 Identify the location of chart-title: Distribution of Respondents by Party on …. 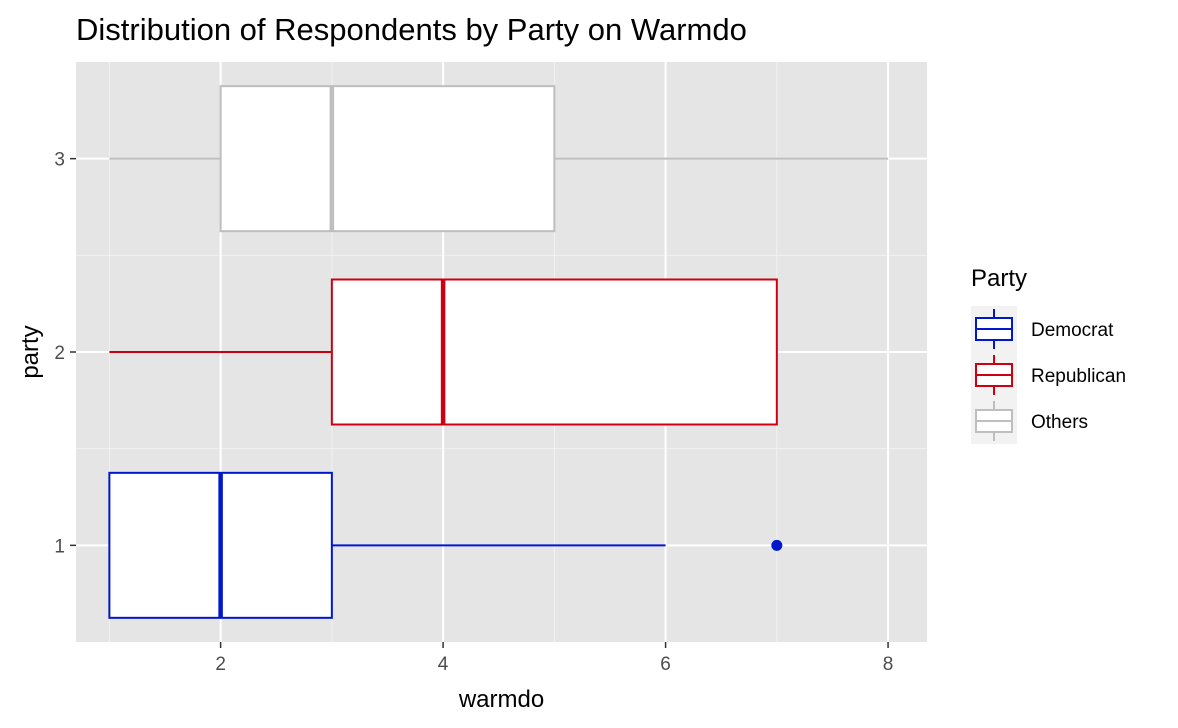
(411, 29).